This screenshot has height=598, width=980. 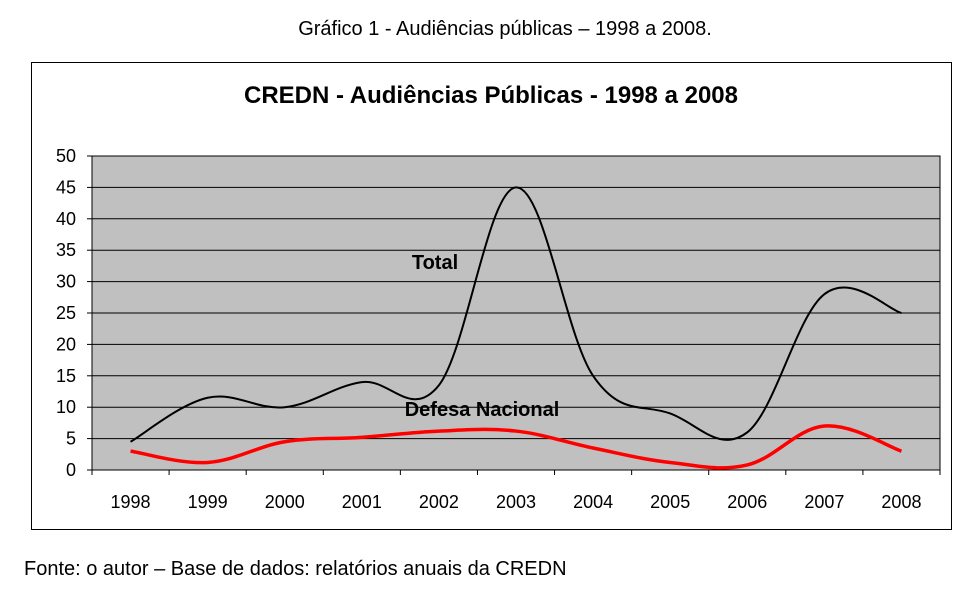 What do you see at coordinates (131, 502) in the screenshot?
I see `x-tick-label-1998: 1998` at bounding box center [131, 502].